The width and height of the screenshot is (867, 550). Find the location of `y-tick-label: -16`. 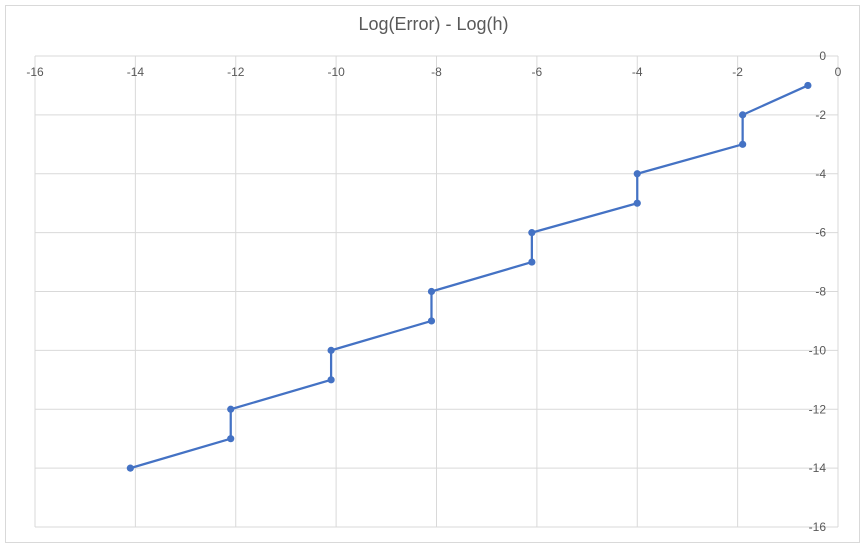

y-tick-label: -16 is located at coordinates (818, 527).